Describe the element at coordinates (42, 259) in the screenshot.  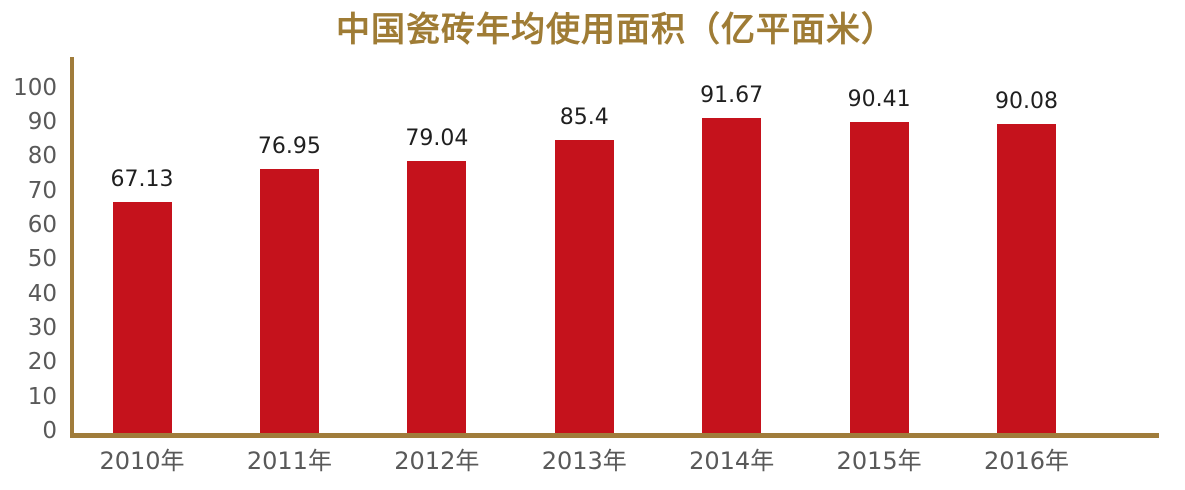
I see `y-tick-label: 50` at that location.